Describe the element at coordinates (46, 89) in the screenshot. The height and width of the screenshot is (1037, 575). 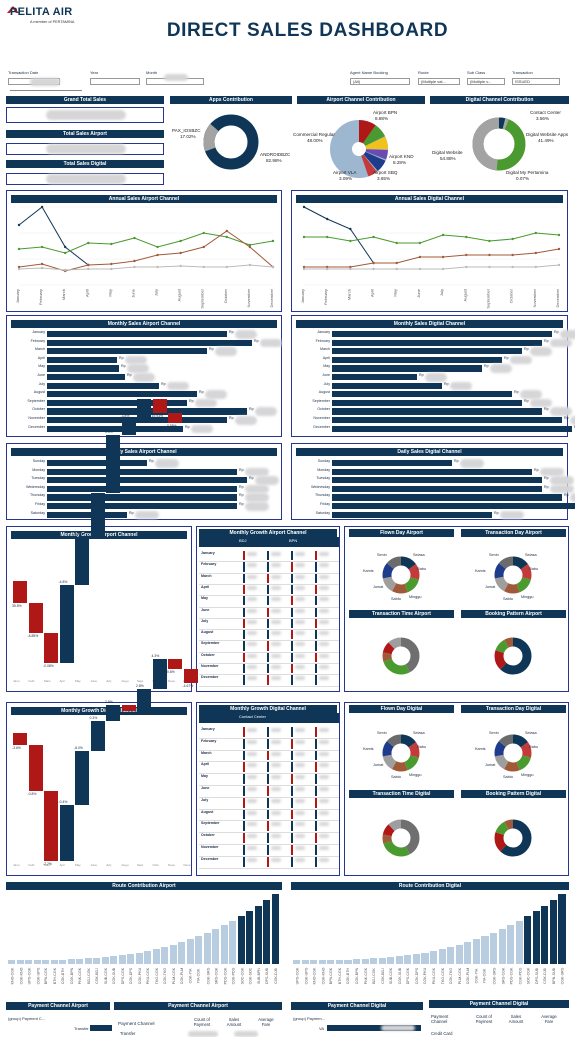
I see `date-slider` at that location.